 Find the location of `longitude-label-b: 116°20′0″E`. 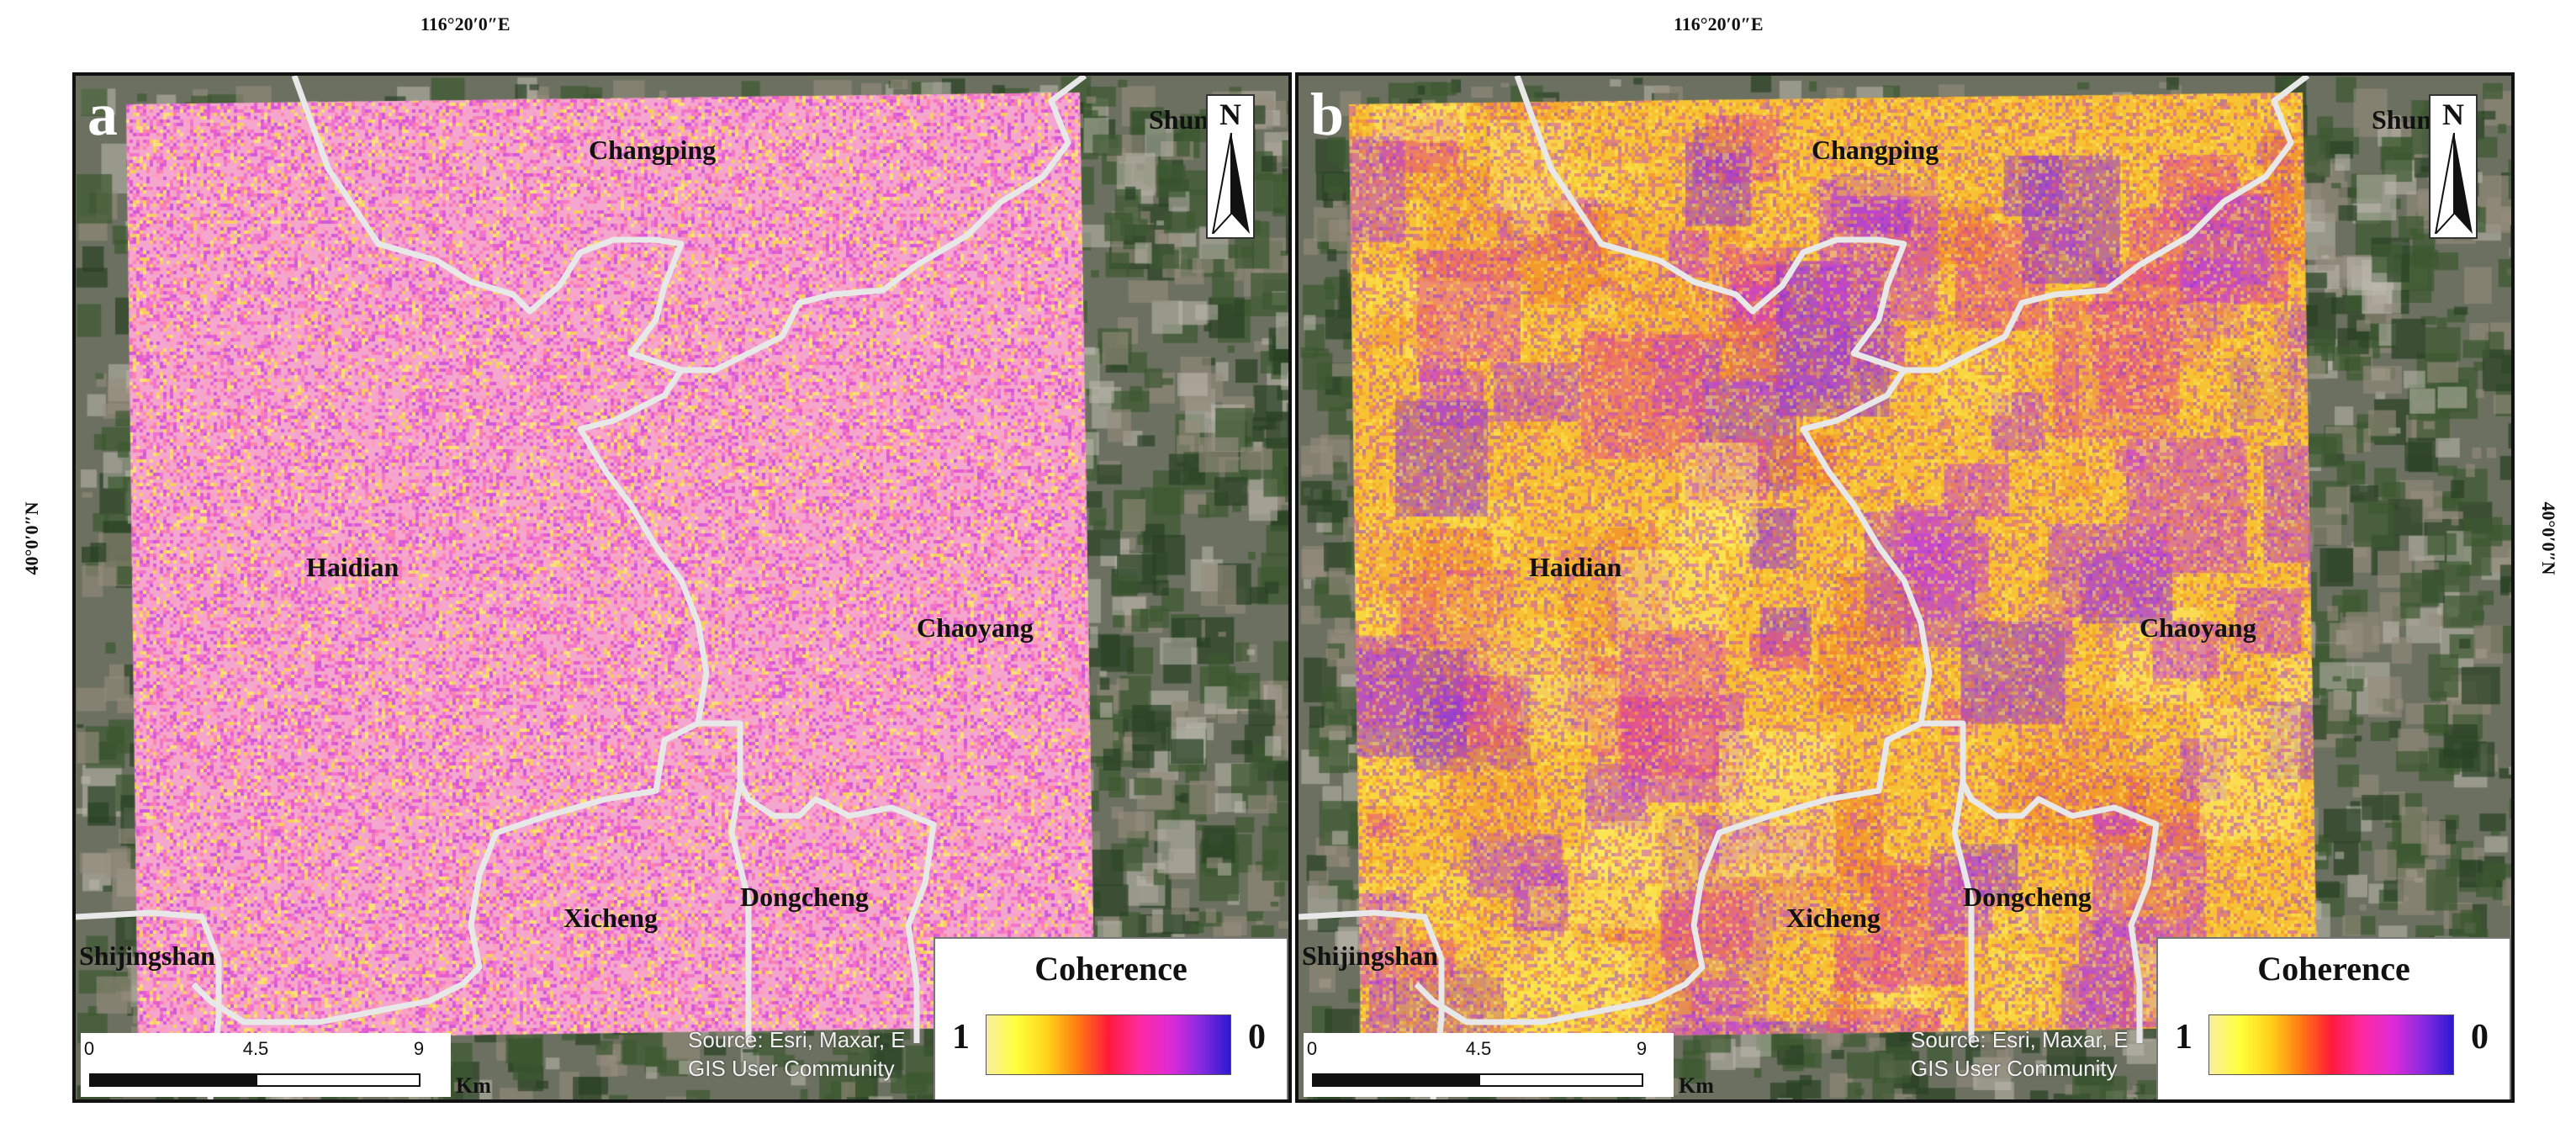

longitude-label-b: 116°20′0″E is located at coordinates (1719, 24).